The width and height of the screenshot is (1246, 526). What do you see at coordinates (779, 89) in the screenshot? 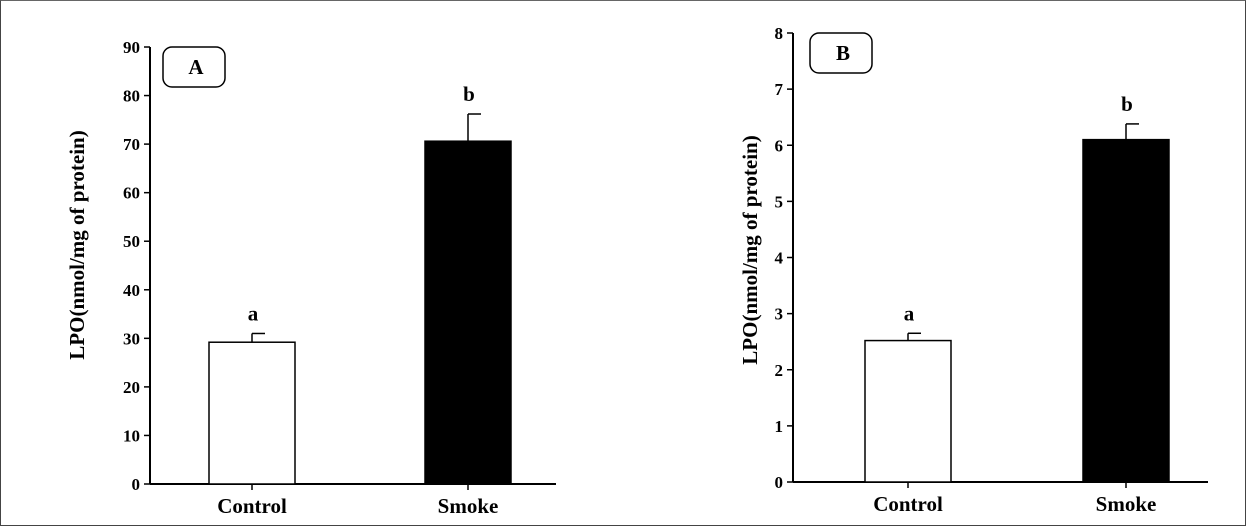
I see `y-tick-label: 7` at bounding box center [779, 89].